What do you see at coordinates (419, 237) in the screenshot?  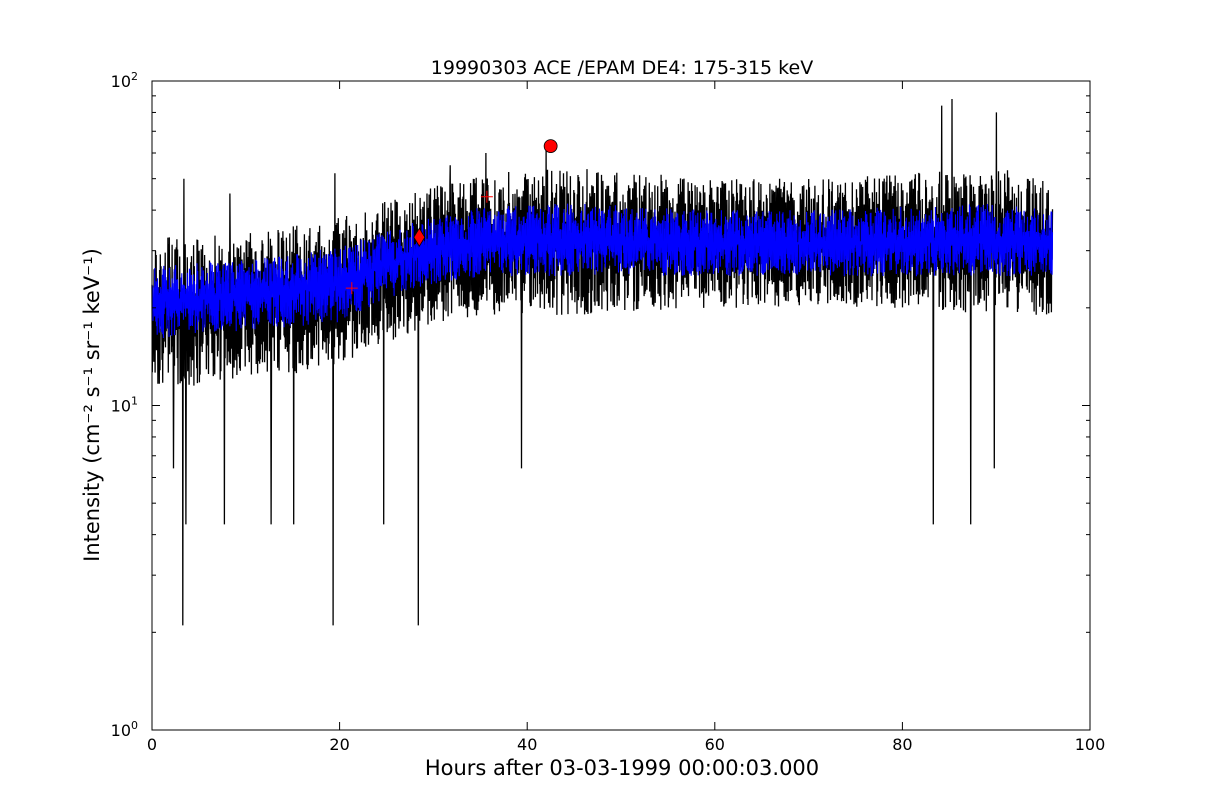 I see `diamond-marker` at bounding box center [419, 237].